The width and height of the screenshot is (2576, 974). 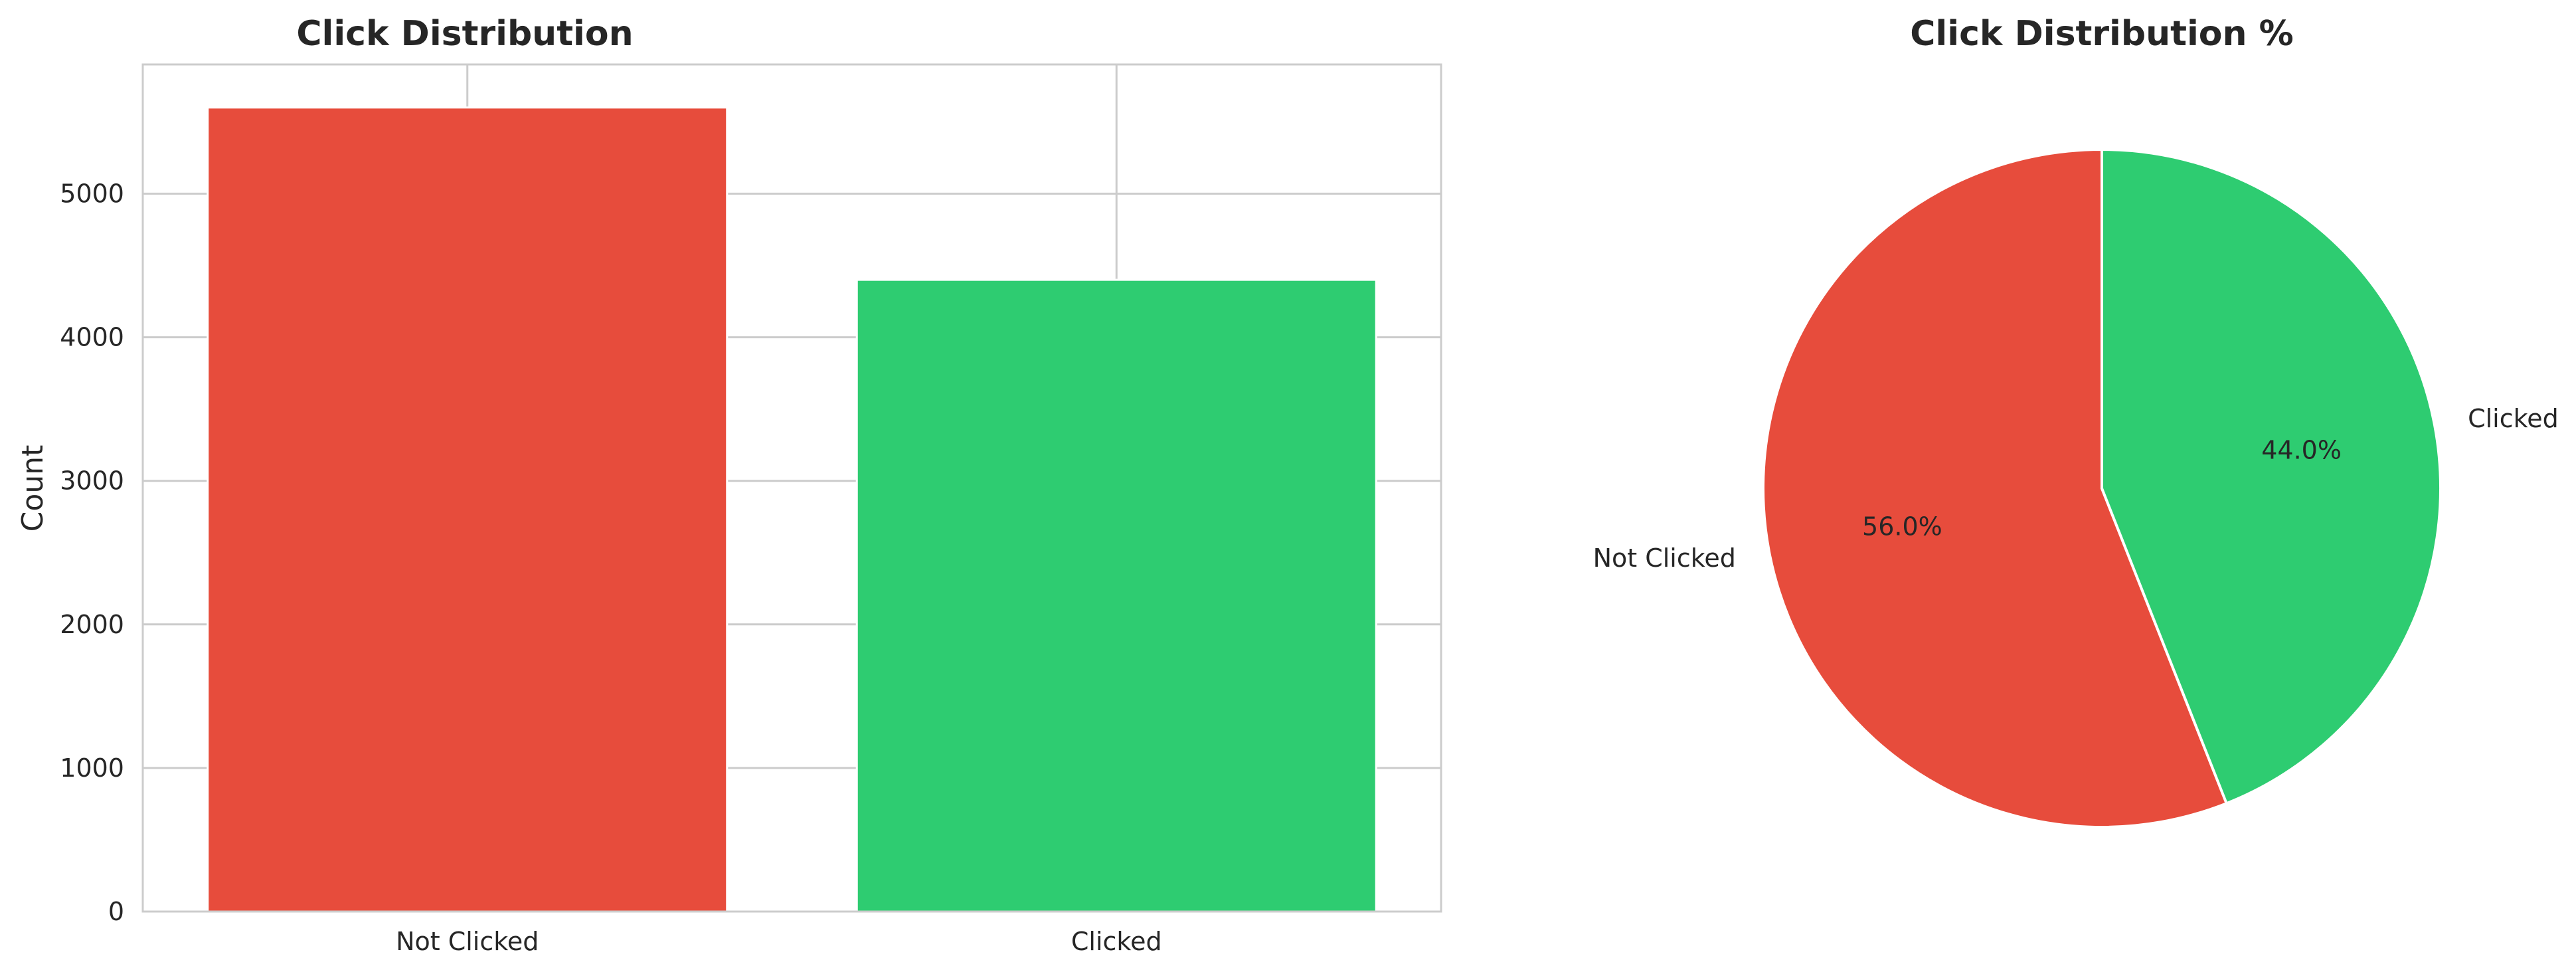 I want to click on bar-y-tick-label: 0, so click(x=116, y=911).